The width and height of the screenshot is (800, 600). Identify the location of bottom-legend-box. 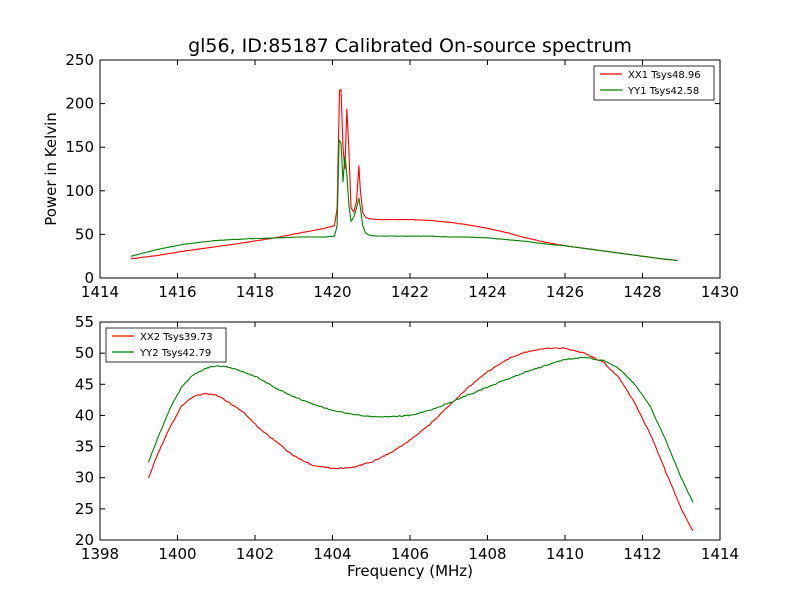
(166, 345).